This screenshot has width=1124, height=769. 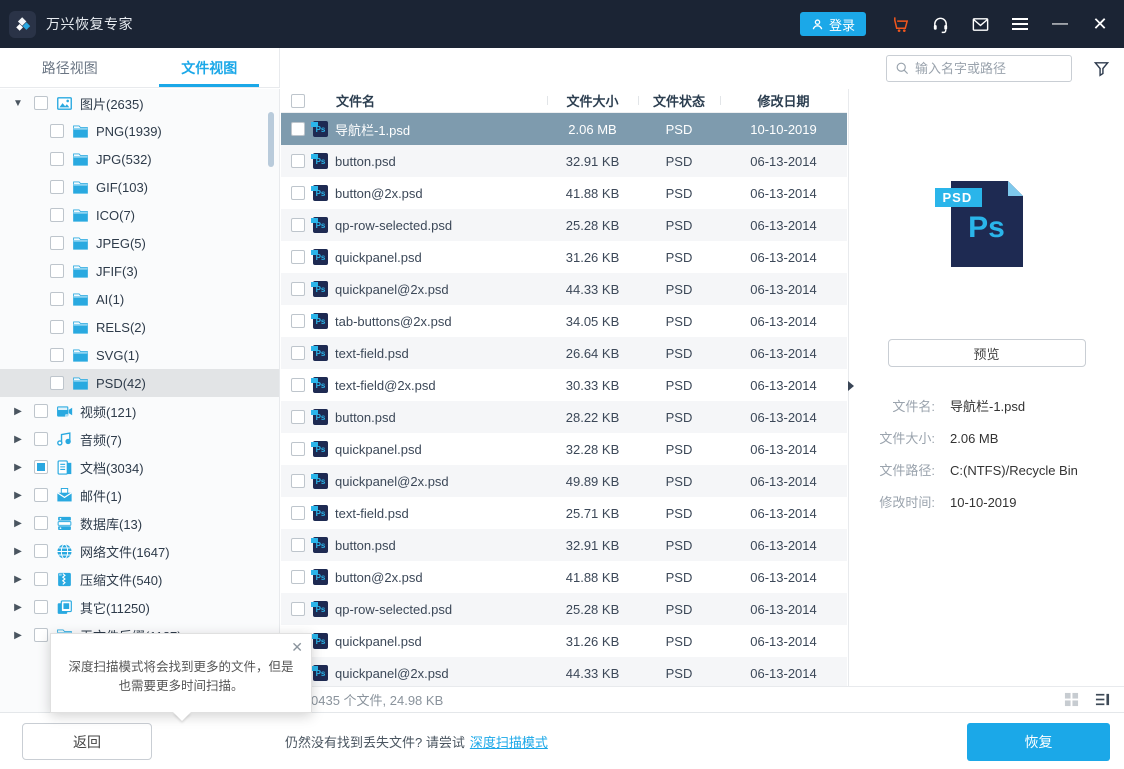 What do you see at coordinates (508, 742) in the screenshot?
I see `deep-scan-link: 深度扫描模式` at bounding box center [508, 742].